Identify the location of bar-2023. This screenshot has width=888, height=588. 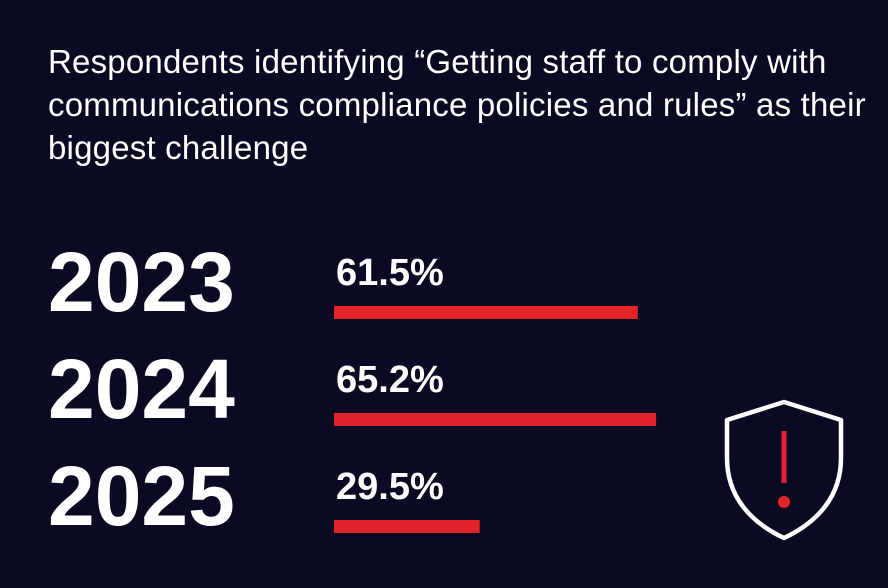
(486, 312).